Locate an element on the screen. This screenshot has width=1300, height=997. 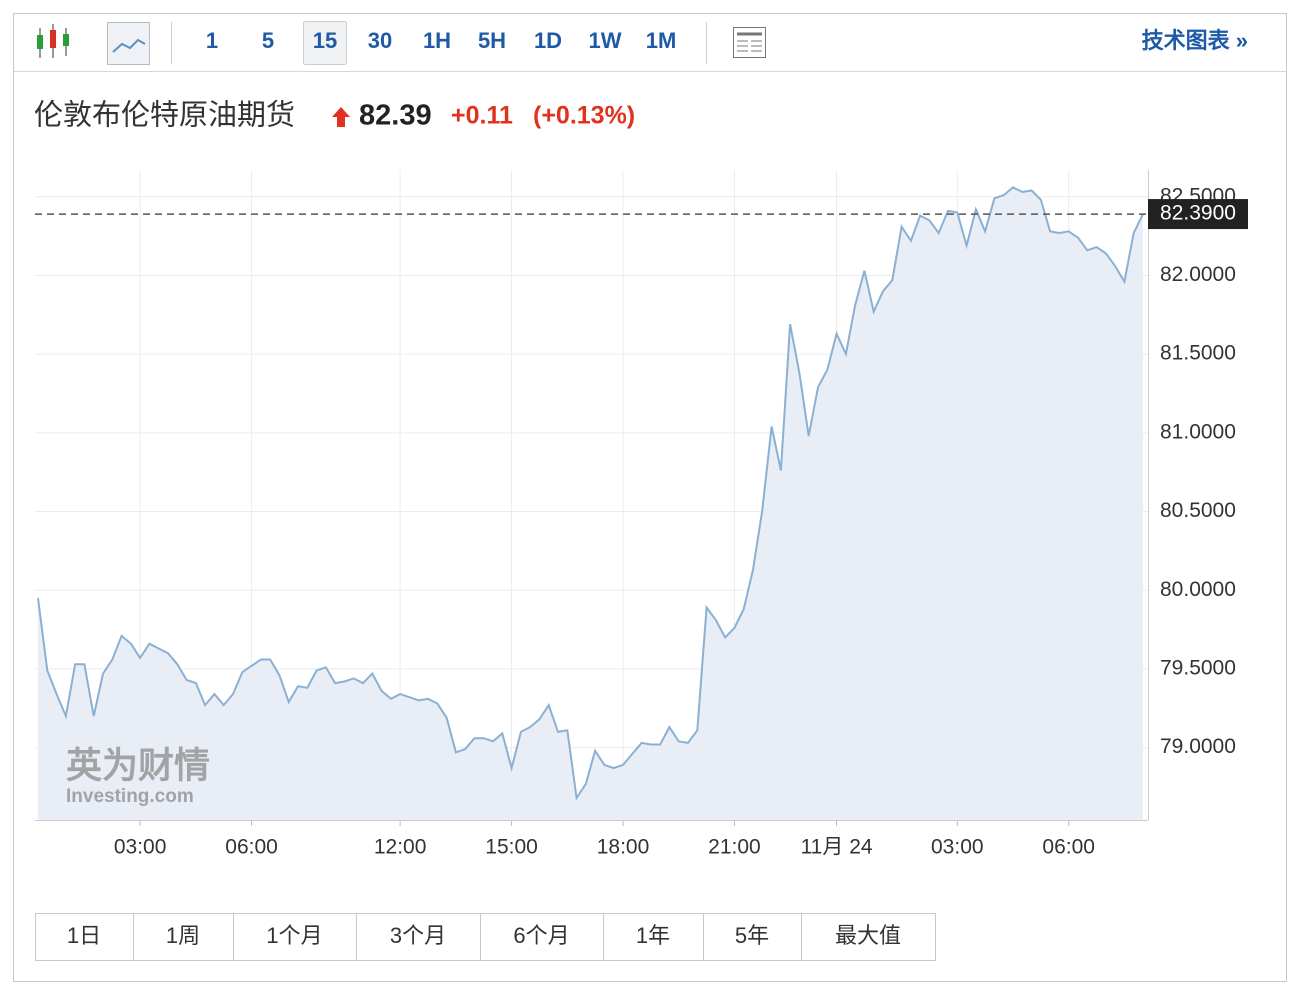
interval-button: 5H is located at coordinates (492, 40).